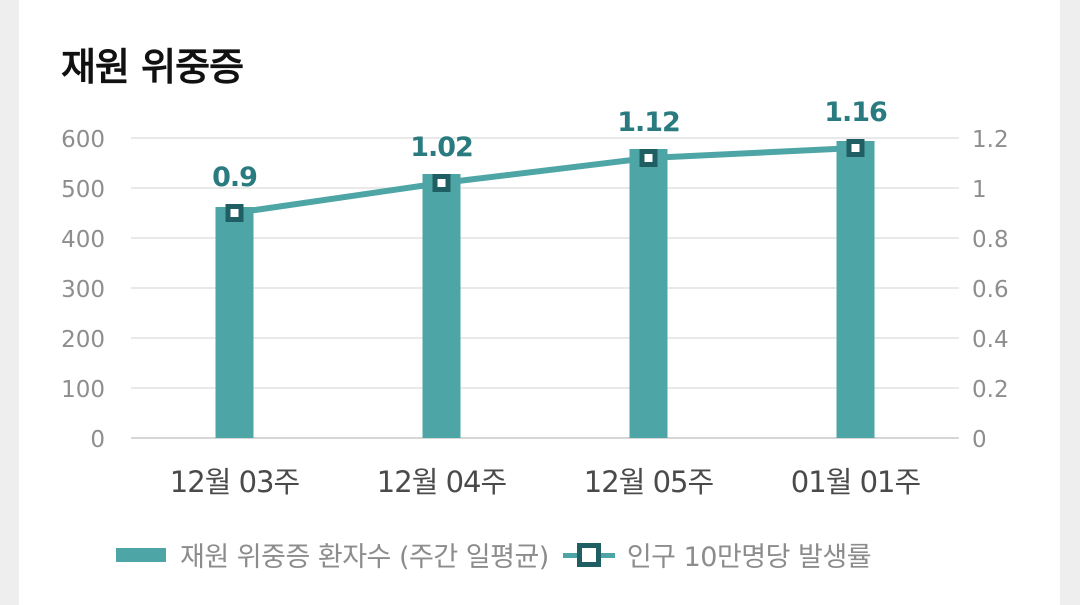  What do you see at coordinates (990, 340) in the screenshot?
I see `y-right-tick-label: 0.4` at bounding box center [990, 340].